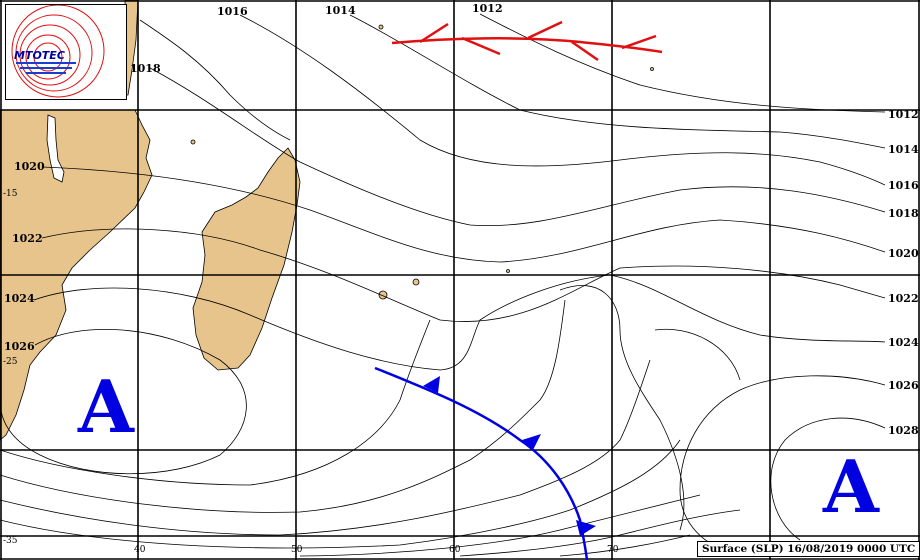 This screenshot has width=920, height=560. Describe the element at coordinates (903, 342) in the screenshot. I see `isobar-label-right: 1024` at that location.